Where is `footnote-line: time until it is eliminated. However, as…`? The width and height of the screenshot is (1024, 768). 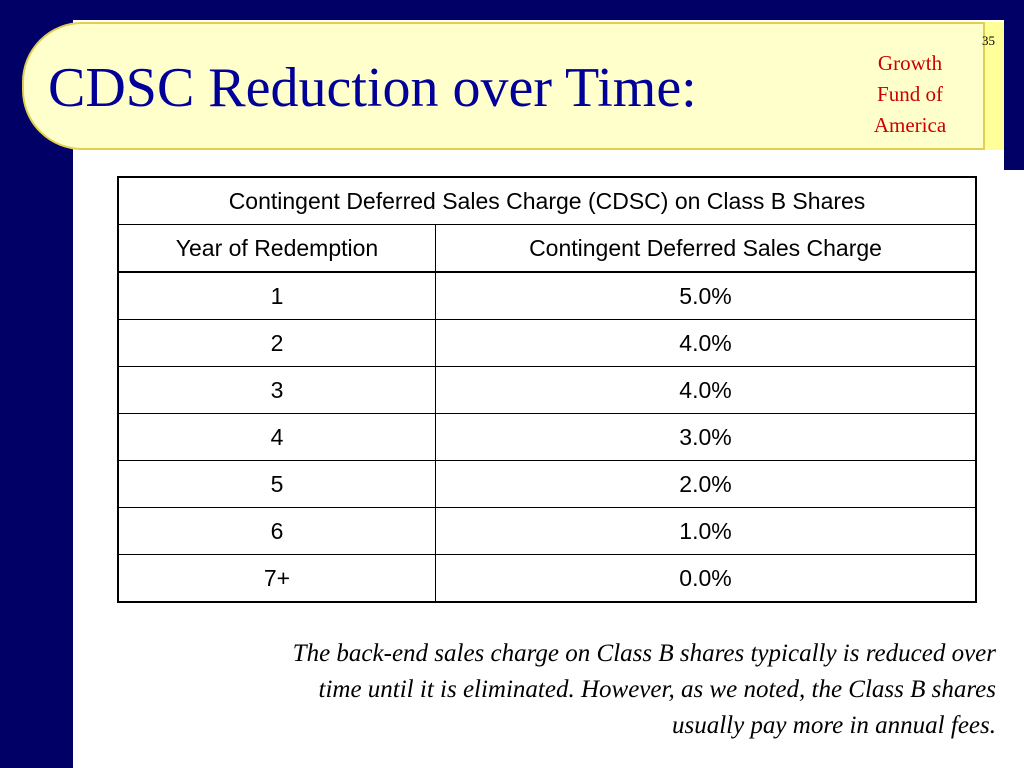
footnote-line: time until it is eliminated. However, as… is located at coordinates (657, 689).